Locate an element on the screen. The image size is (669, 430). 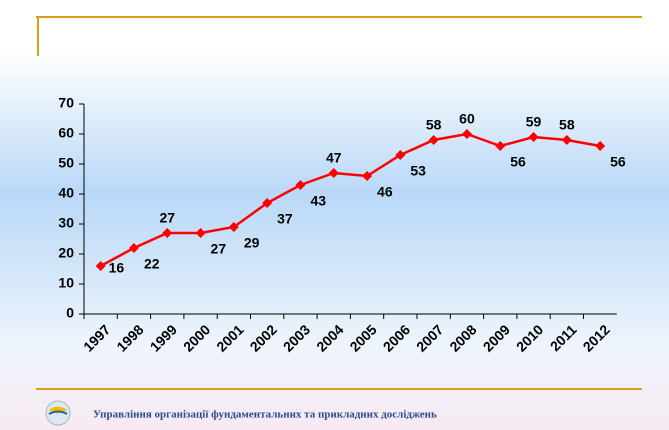
y-tick-label: 70 is located at coordinates (66, 103).